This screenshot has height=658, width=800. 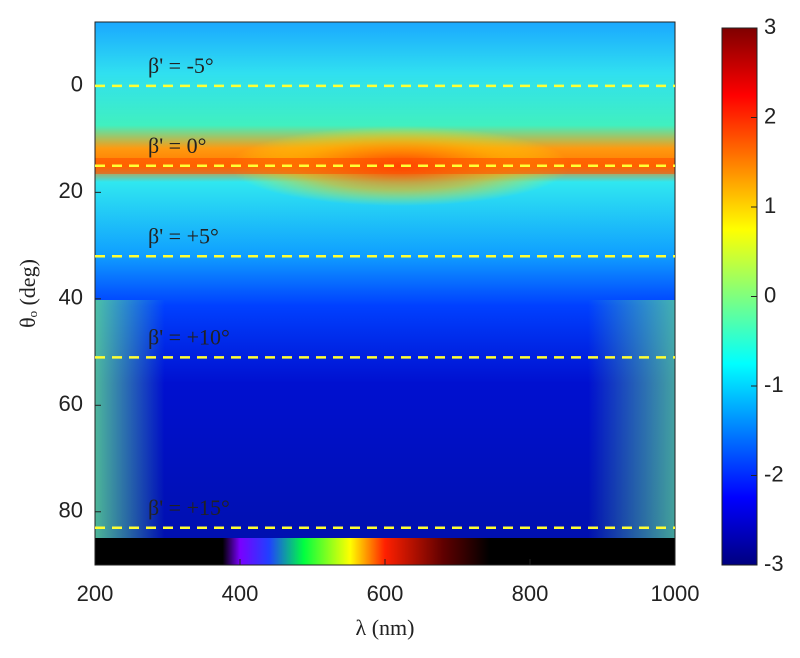 I want to click on colorbar-tick-label: 2, so click(x=770, y=115).